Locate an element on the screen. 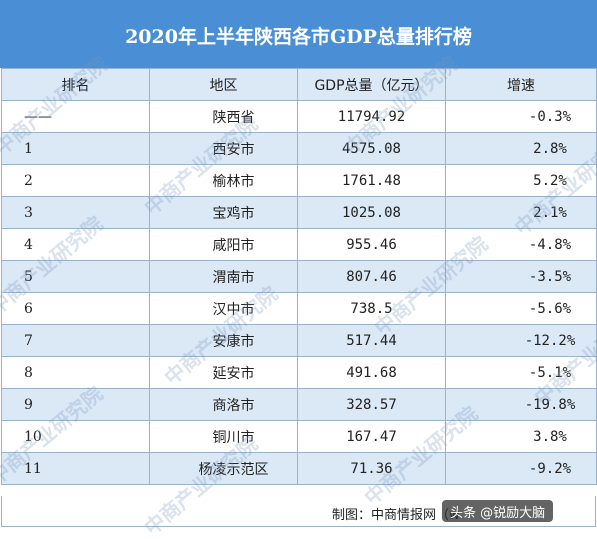  table-row: 2 榆林市 1761.48 5.2% is located at coordinates (299, 180).